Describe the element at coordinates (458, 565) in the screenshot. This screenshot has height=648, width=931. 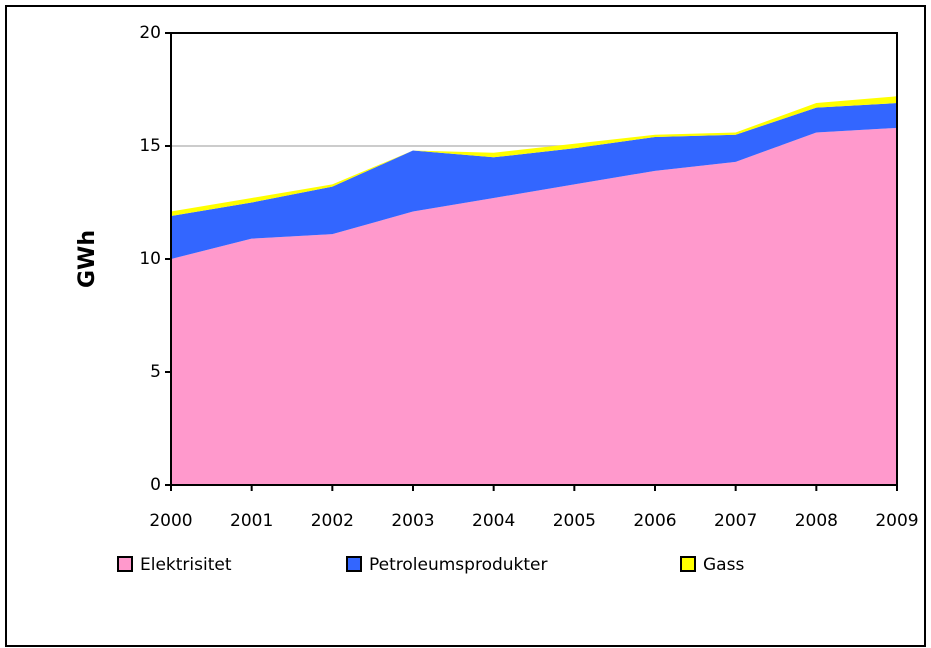
I see `legend-label: Petroleumsprodukter` at that location.